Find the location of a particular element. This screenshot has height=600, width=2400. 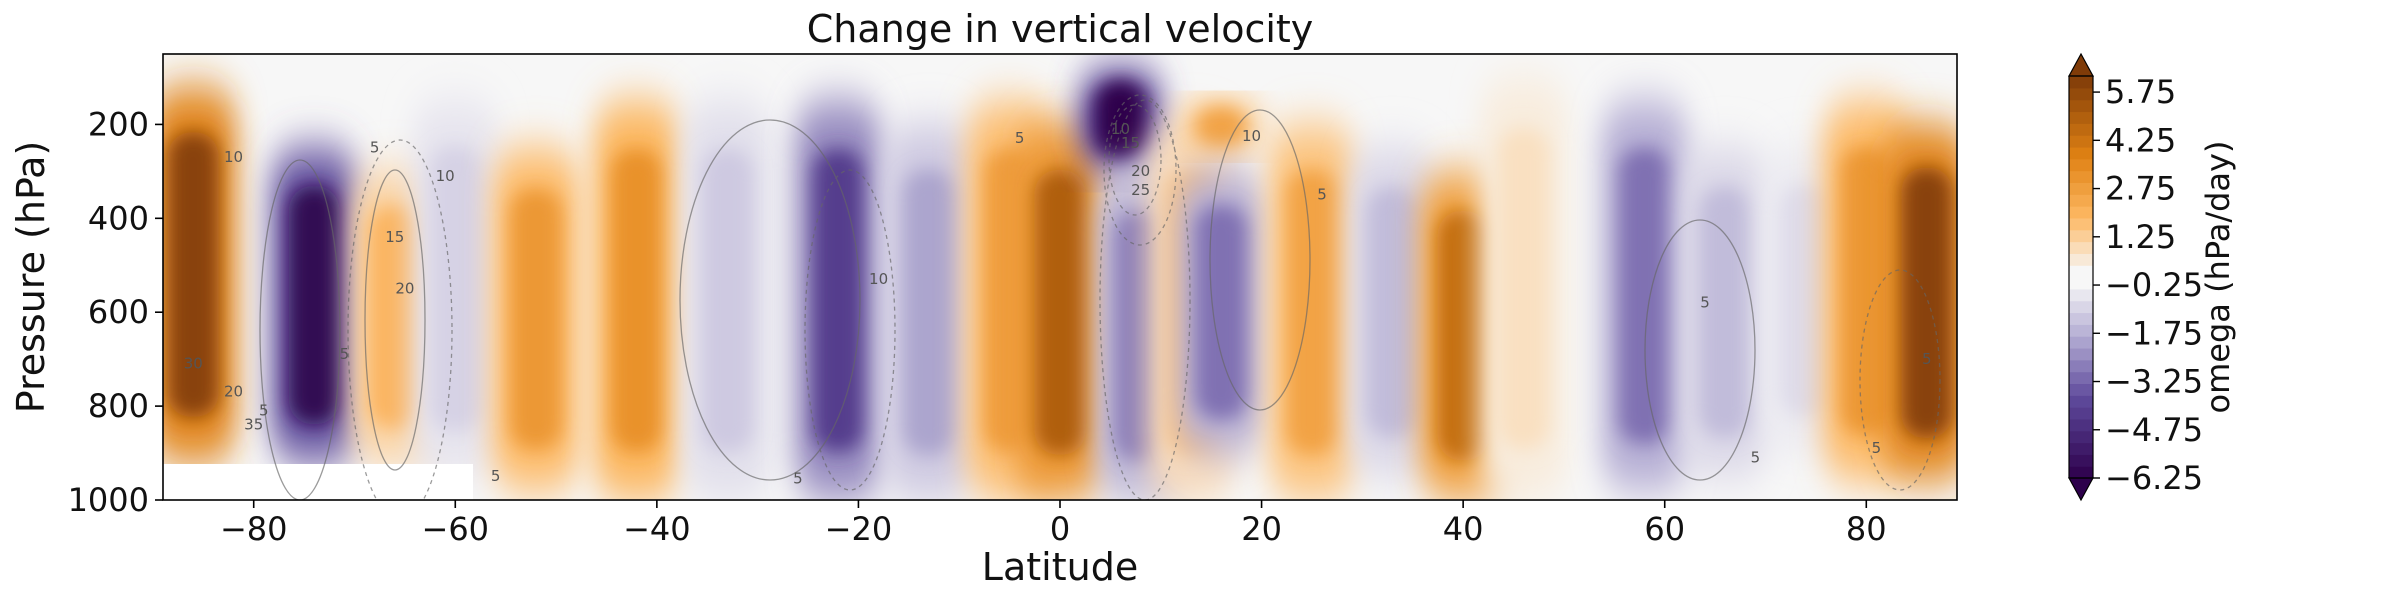

colorbar-tick-label: −1.75 is located at coordinates (2154, 333).